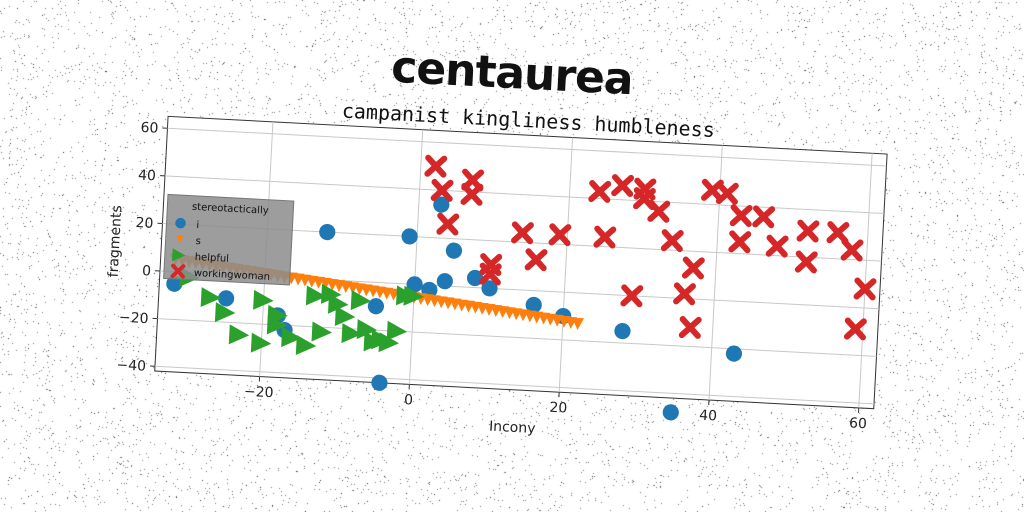 The height and width of the screenshot is (512, 1024). I want to click on x-tick-label: 40, so click(708, 416).